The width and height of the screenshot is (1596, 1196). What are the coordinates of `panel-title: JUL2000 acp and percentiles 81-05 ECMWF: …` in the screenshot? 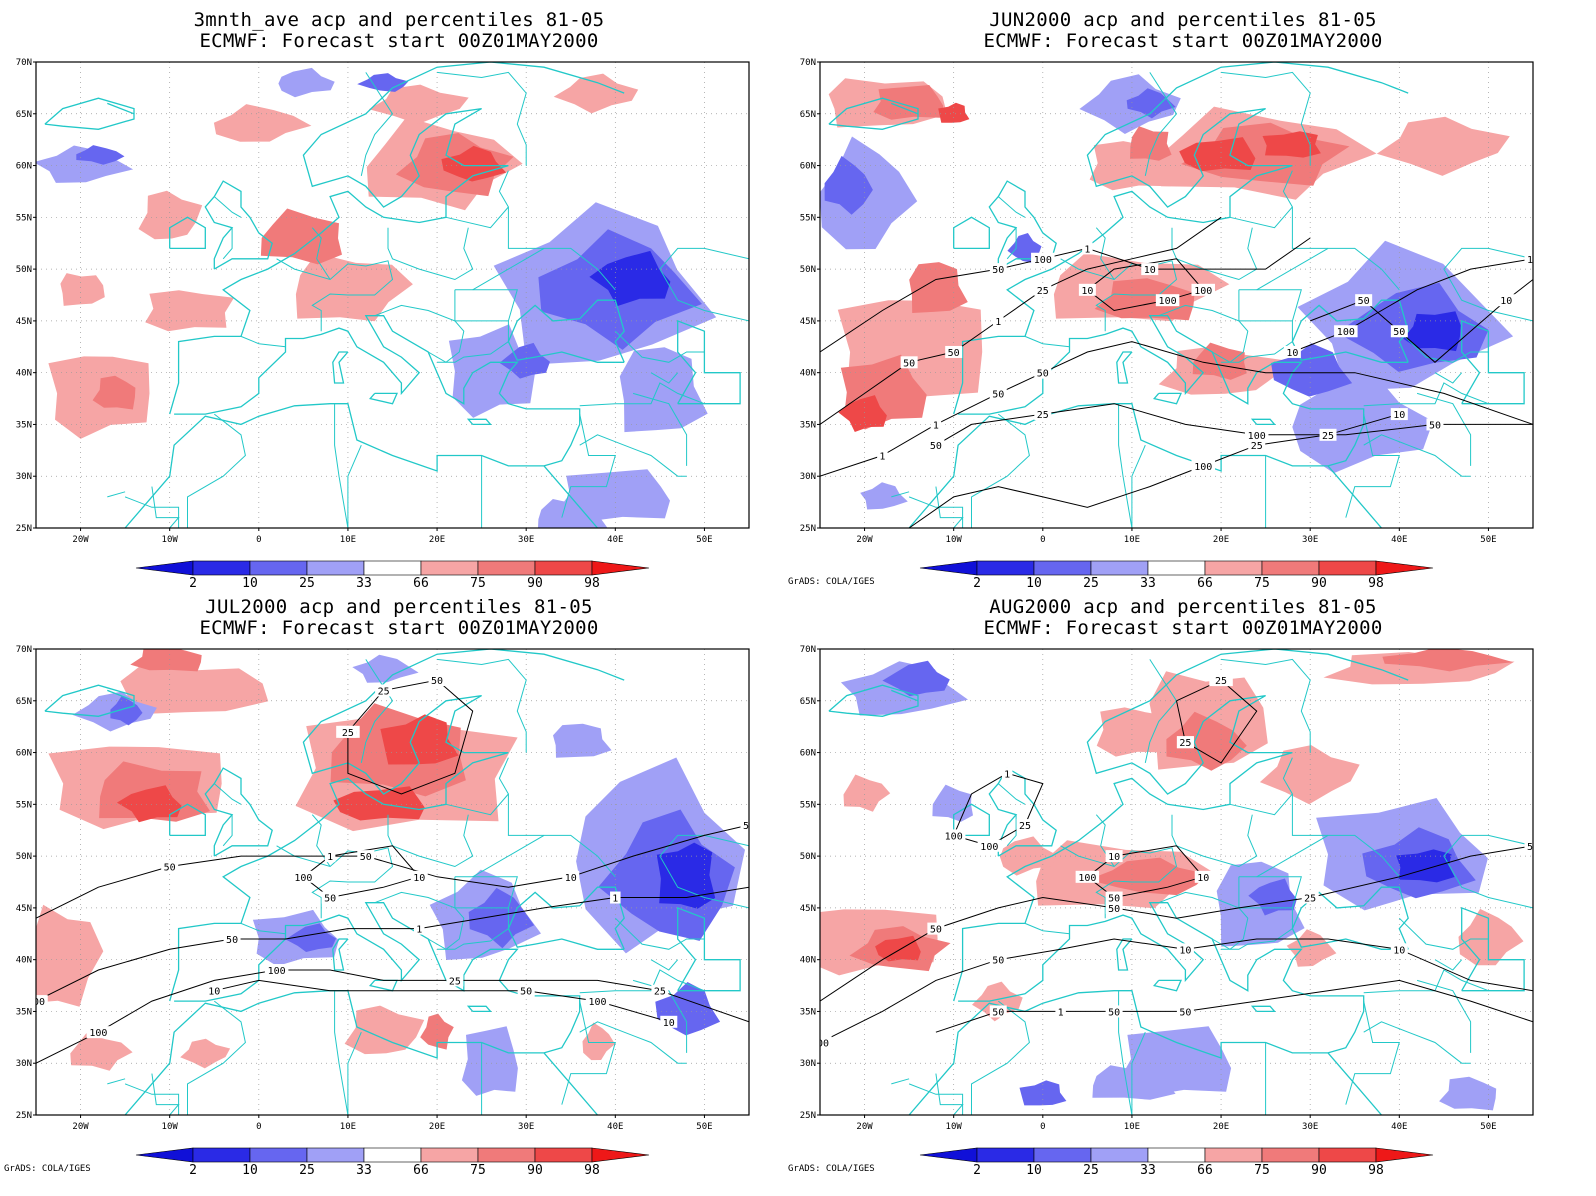 It's located at (399, 618).